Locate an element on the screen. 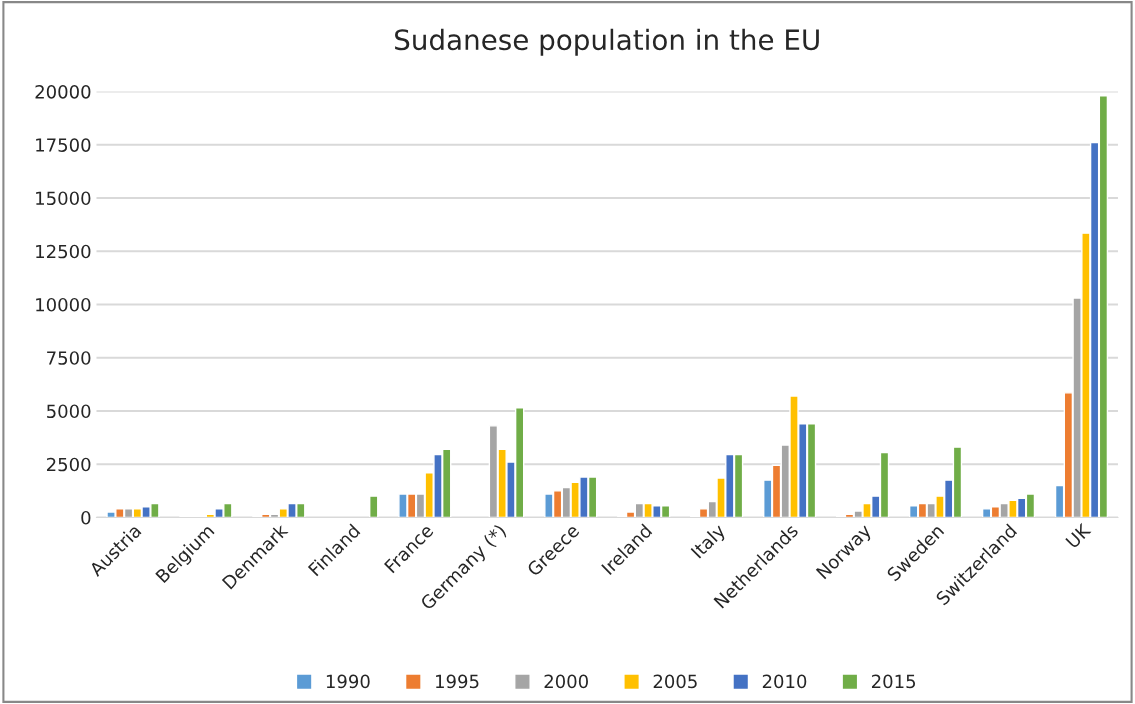  legend-label: 2000 is located at coordinates (566, 681).